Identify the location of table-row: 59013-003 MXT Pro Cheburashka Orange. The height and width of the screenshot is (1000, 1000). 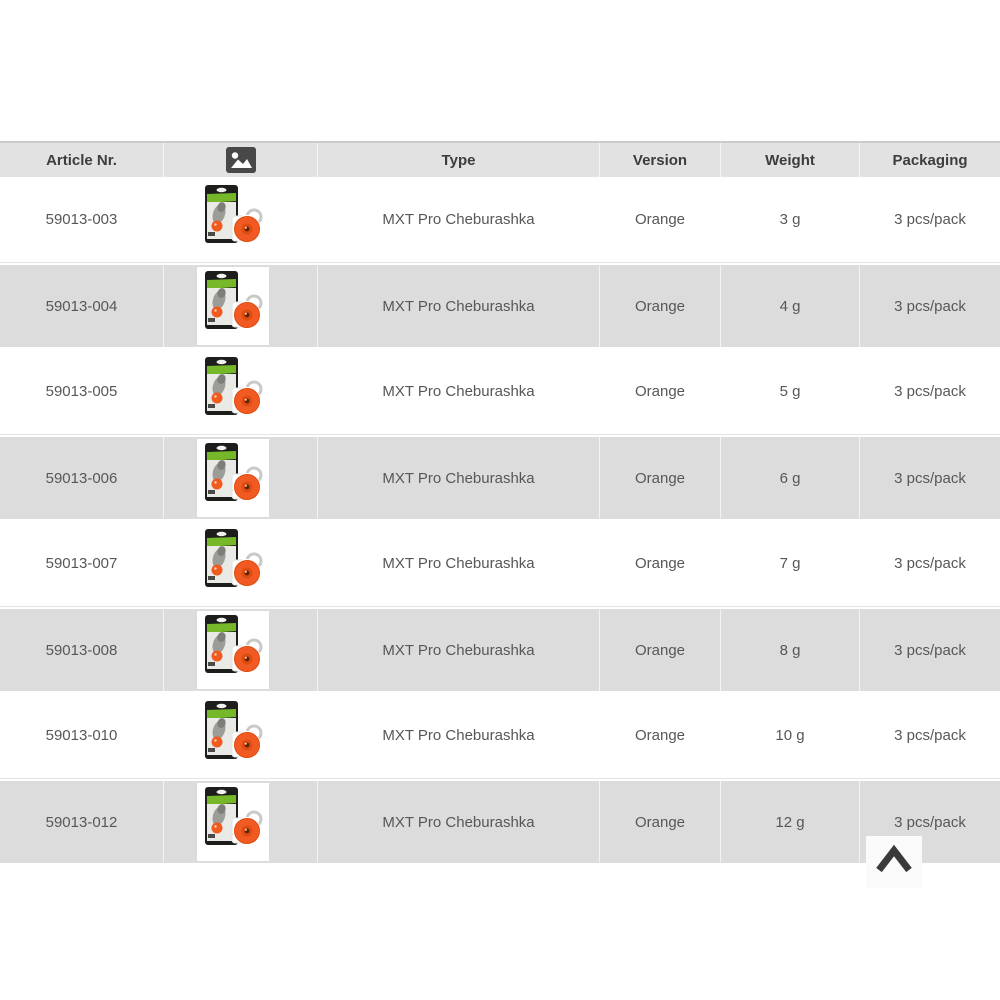
(500, 220).